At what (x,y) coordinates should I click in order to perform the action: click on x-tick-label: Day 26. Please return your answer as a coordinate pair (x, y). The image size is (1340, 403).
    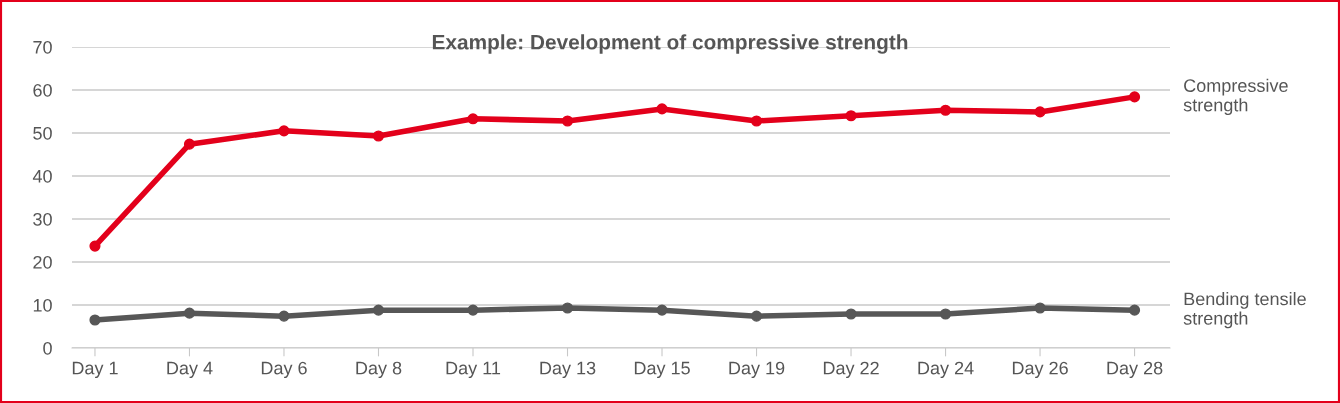
    Looking at the image, I should click on (1040, 370).